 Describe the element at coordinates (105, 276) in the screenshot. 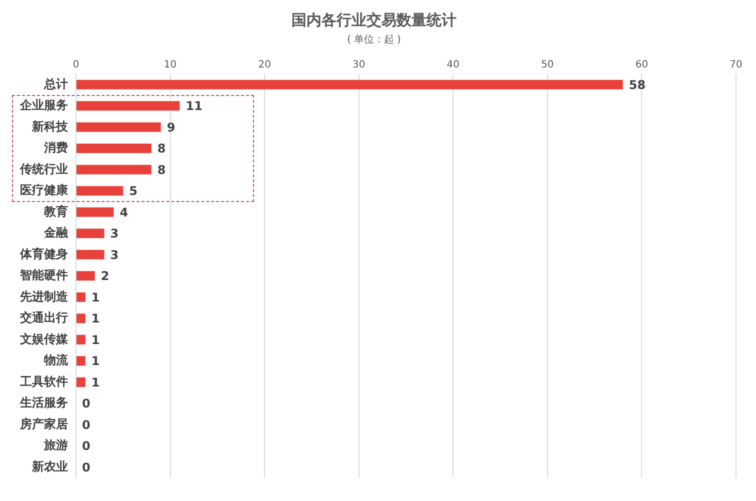

I see `data-label: 2` at that location.